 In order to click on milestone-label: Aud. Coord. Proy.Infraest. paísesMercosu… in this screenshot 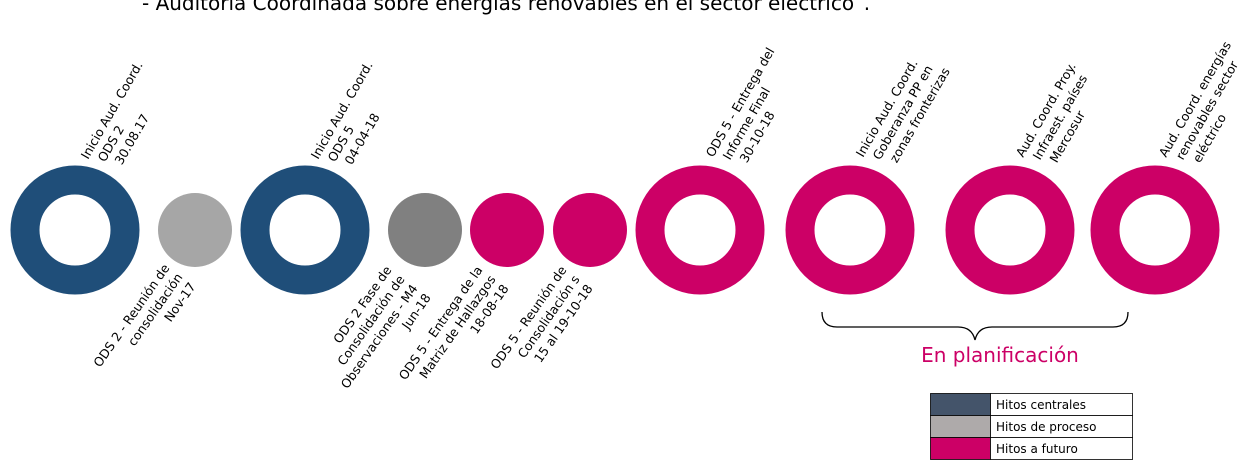, I will do `click(1052, 112)`.